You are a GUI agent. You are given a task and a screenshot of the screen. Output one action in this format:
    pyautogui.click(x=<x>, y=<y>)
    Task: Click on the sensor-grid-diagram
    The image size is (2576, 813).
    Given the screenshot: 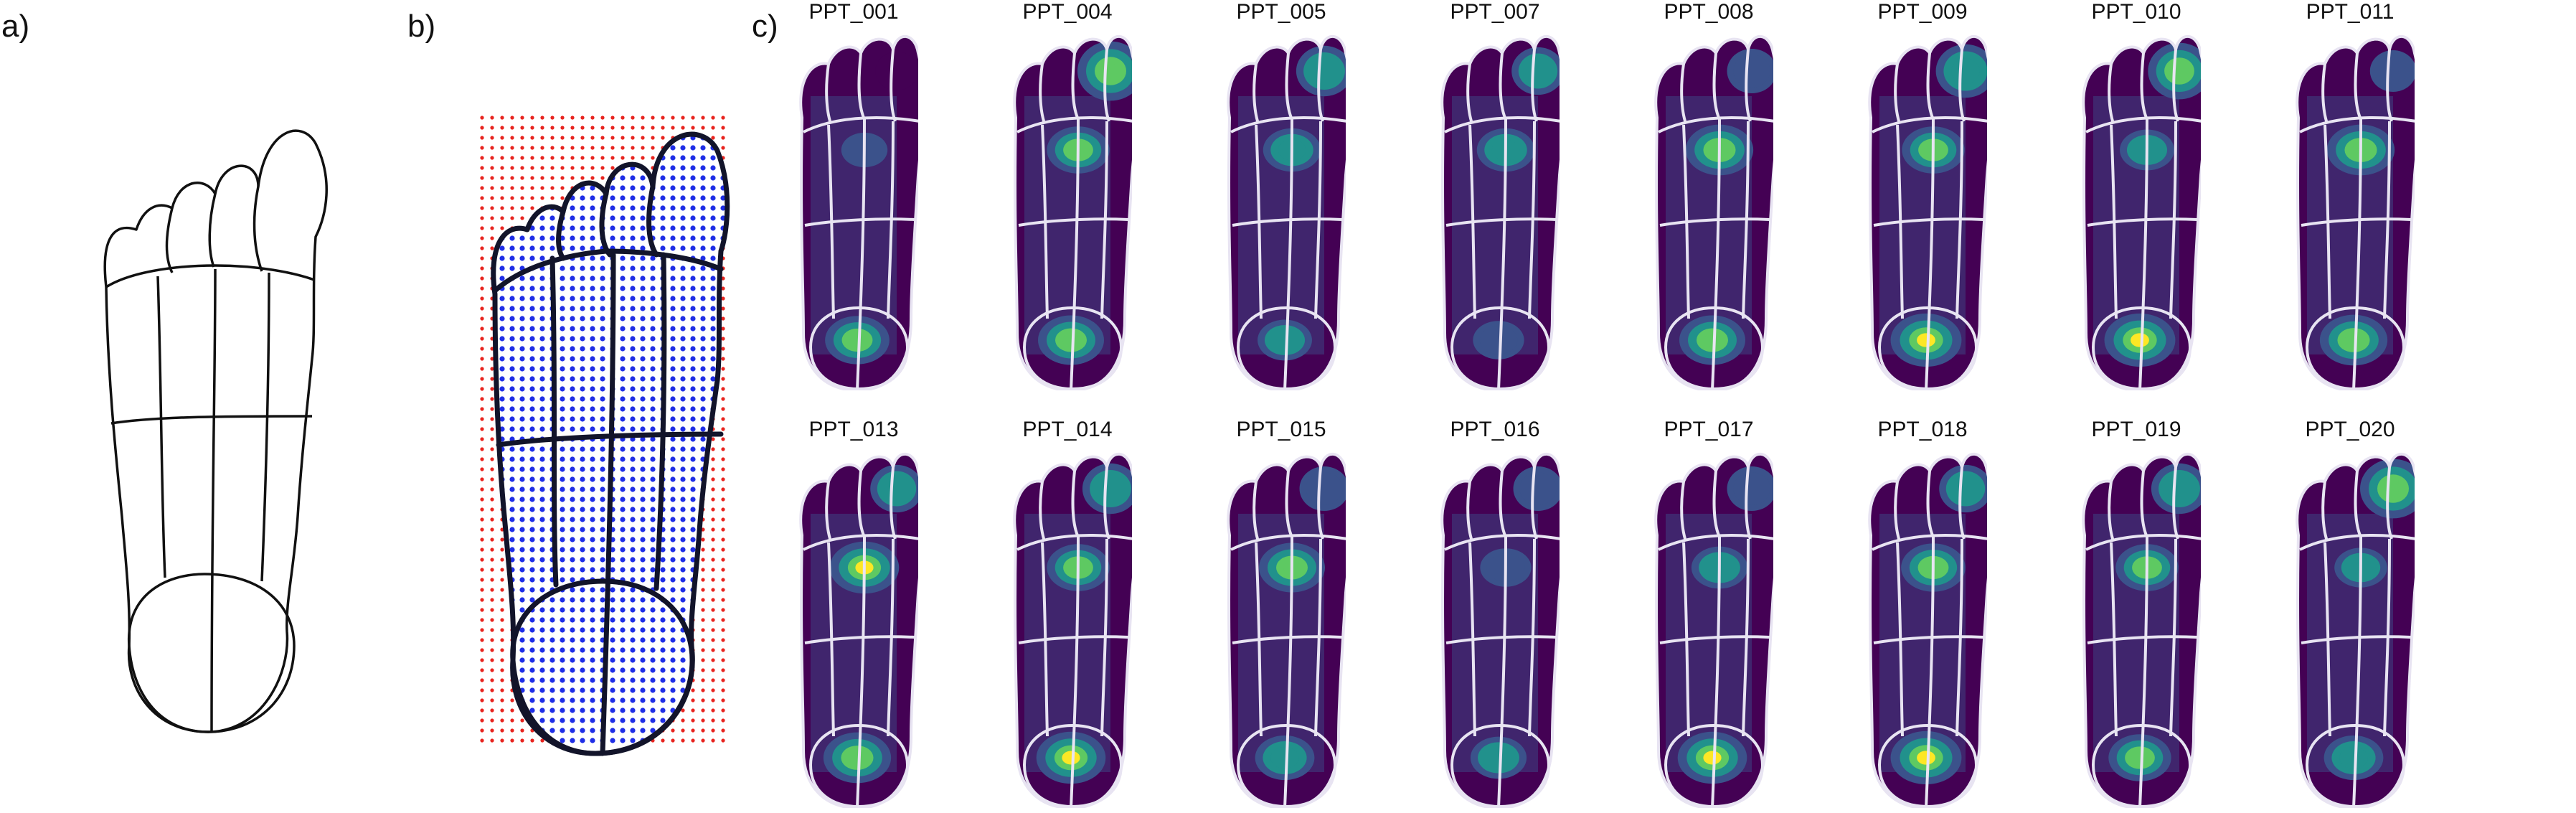 What is the action you would take?
    pyautogui.click(x=606, y=436)
    